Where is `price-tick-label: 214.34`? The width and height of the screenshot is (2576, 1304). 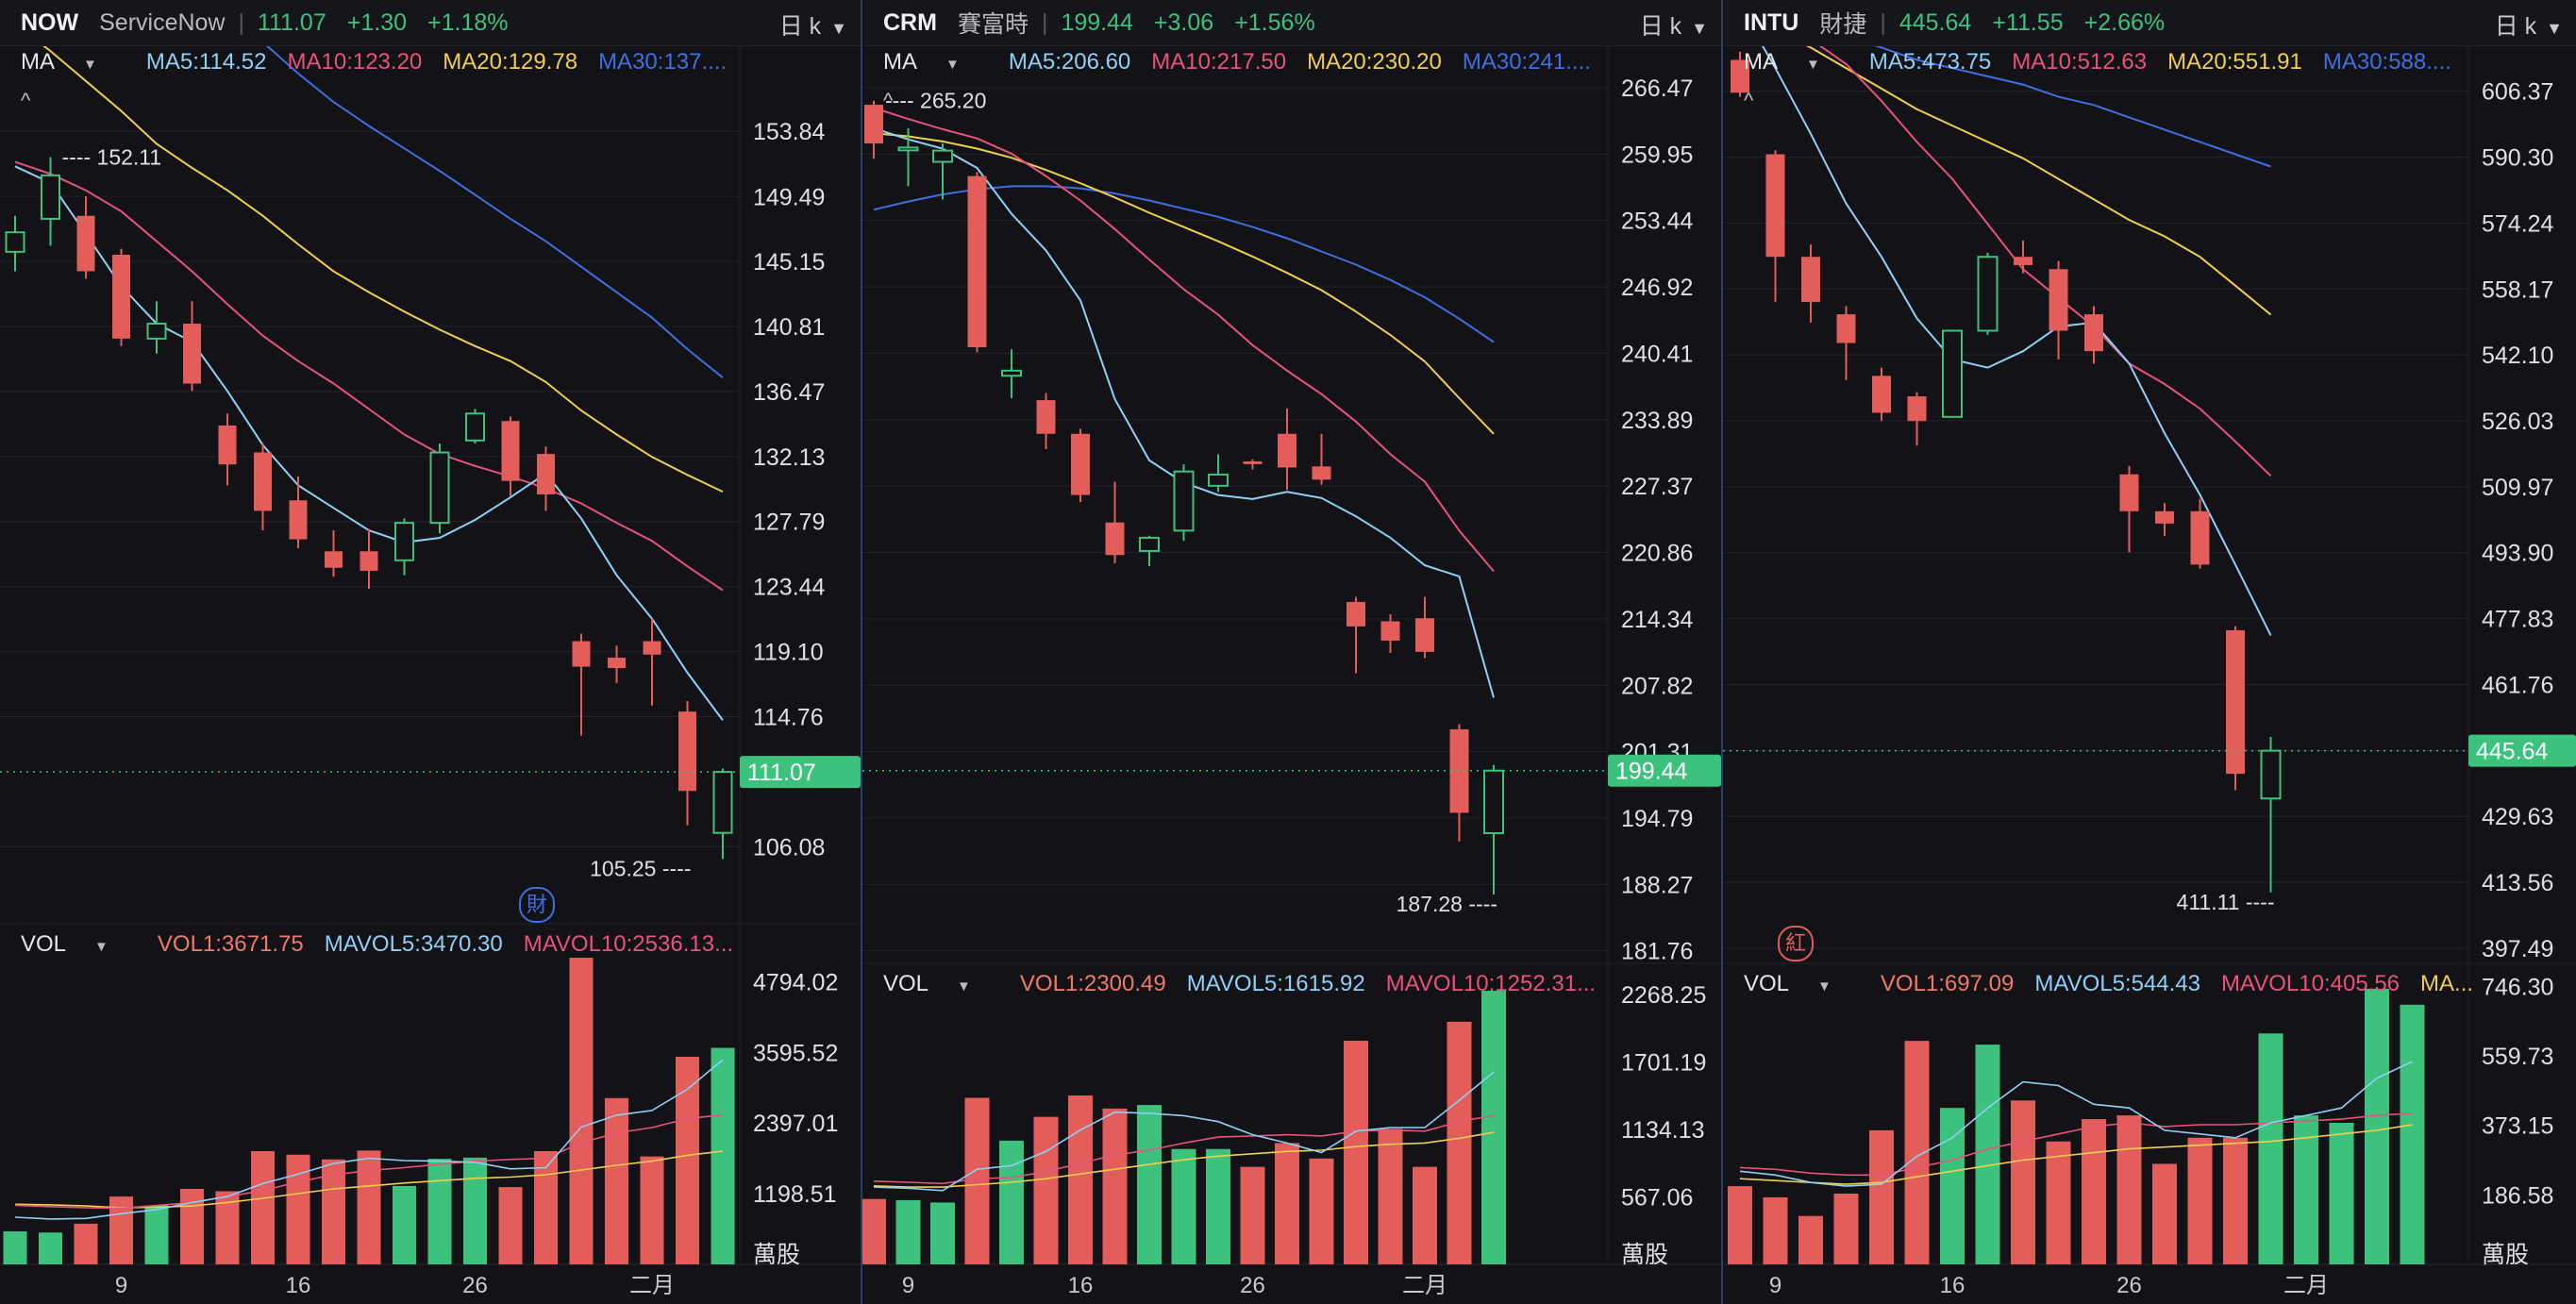
price-tick-label: 214.34 is located at coordinates (1657, 620).